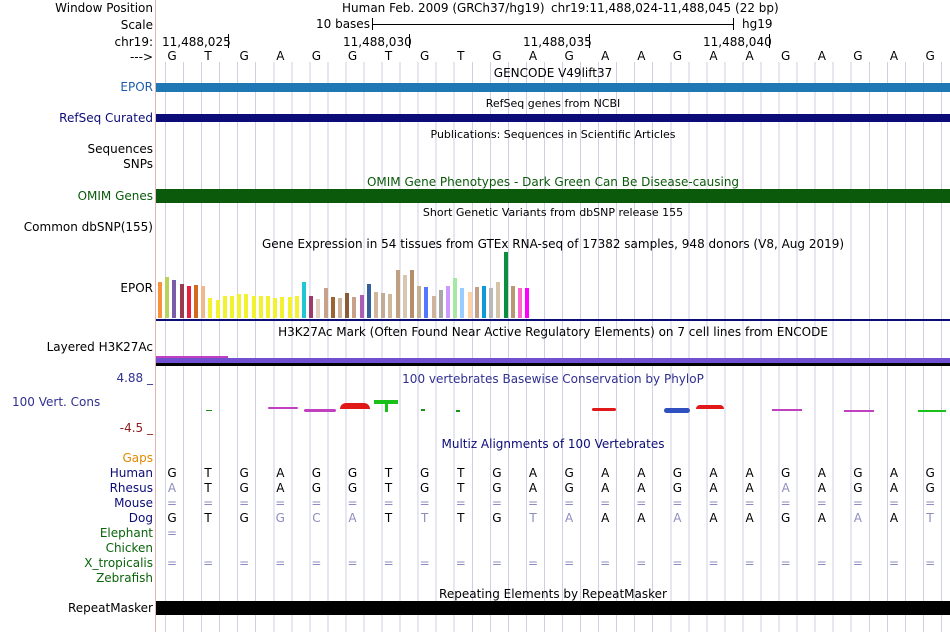 Image resolution: width=950 pixels, height=632 pixels. What do you see at coordinates (136, 87) in the screenshot?
I see `gencode-gene-label: EPOR` at bounding box center [136, 87].